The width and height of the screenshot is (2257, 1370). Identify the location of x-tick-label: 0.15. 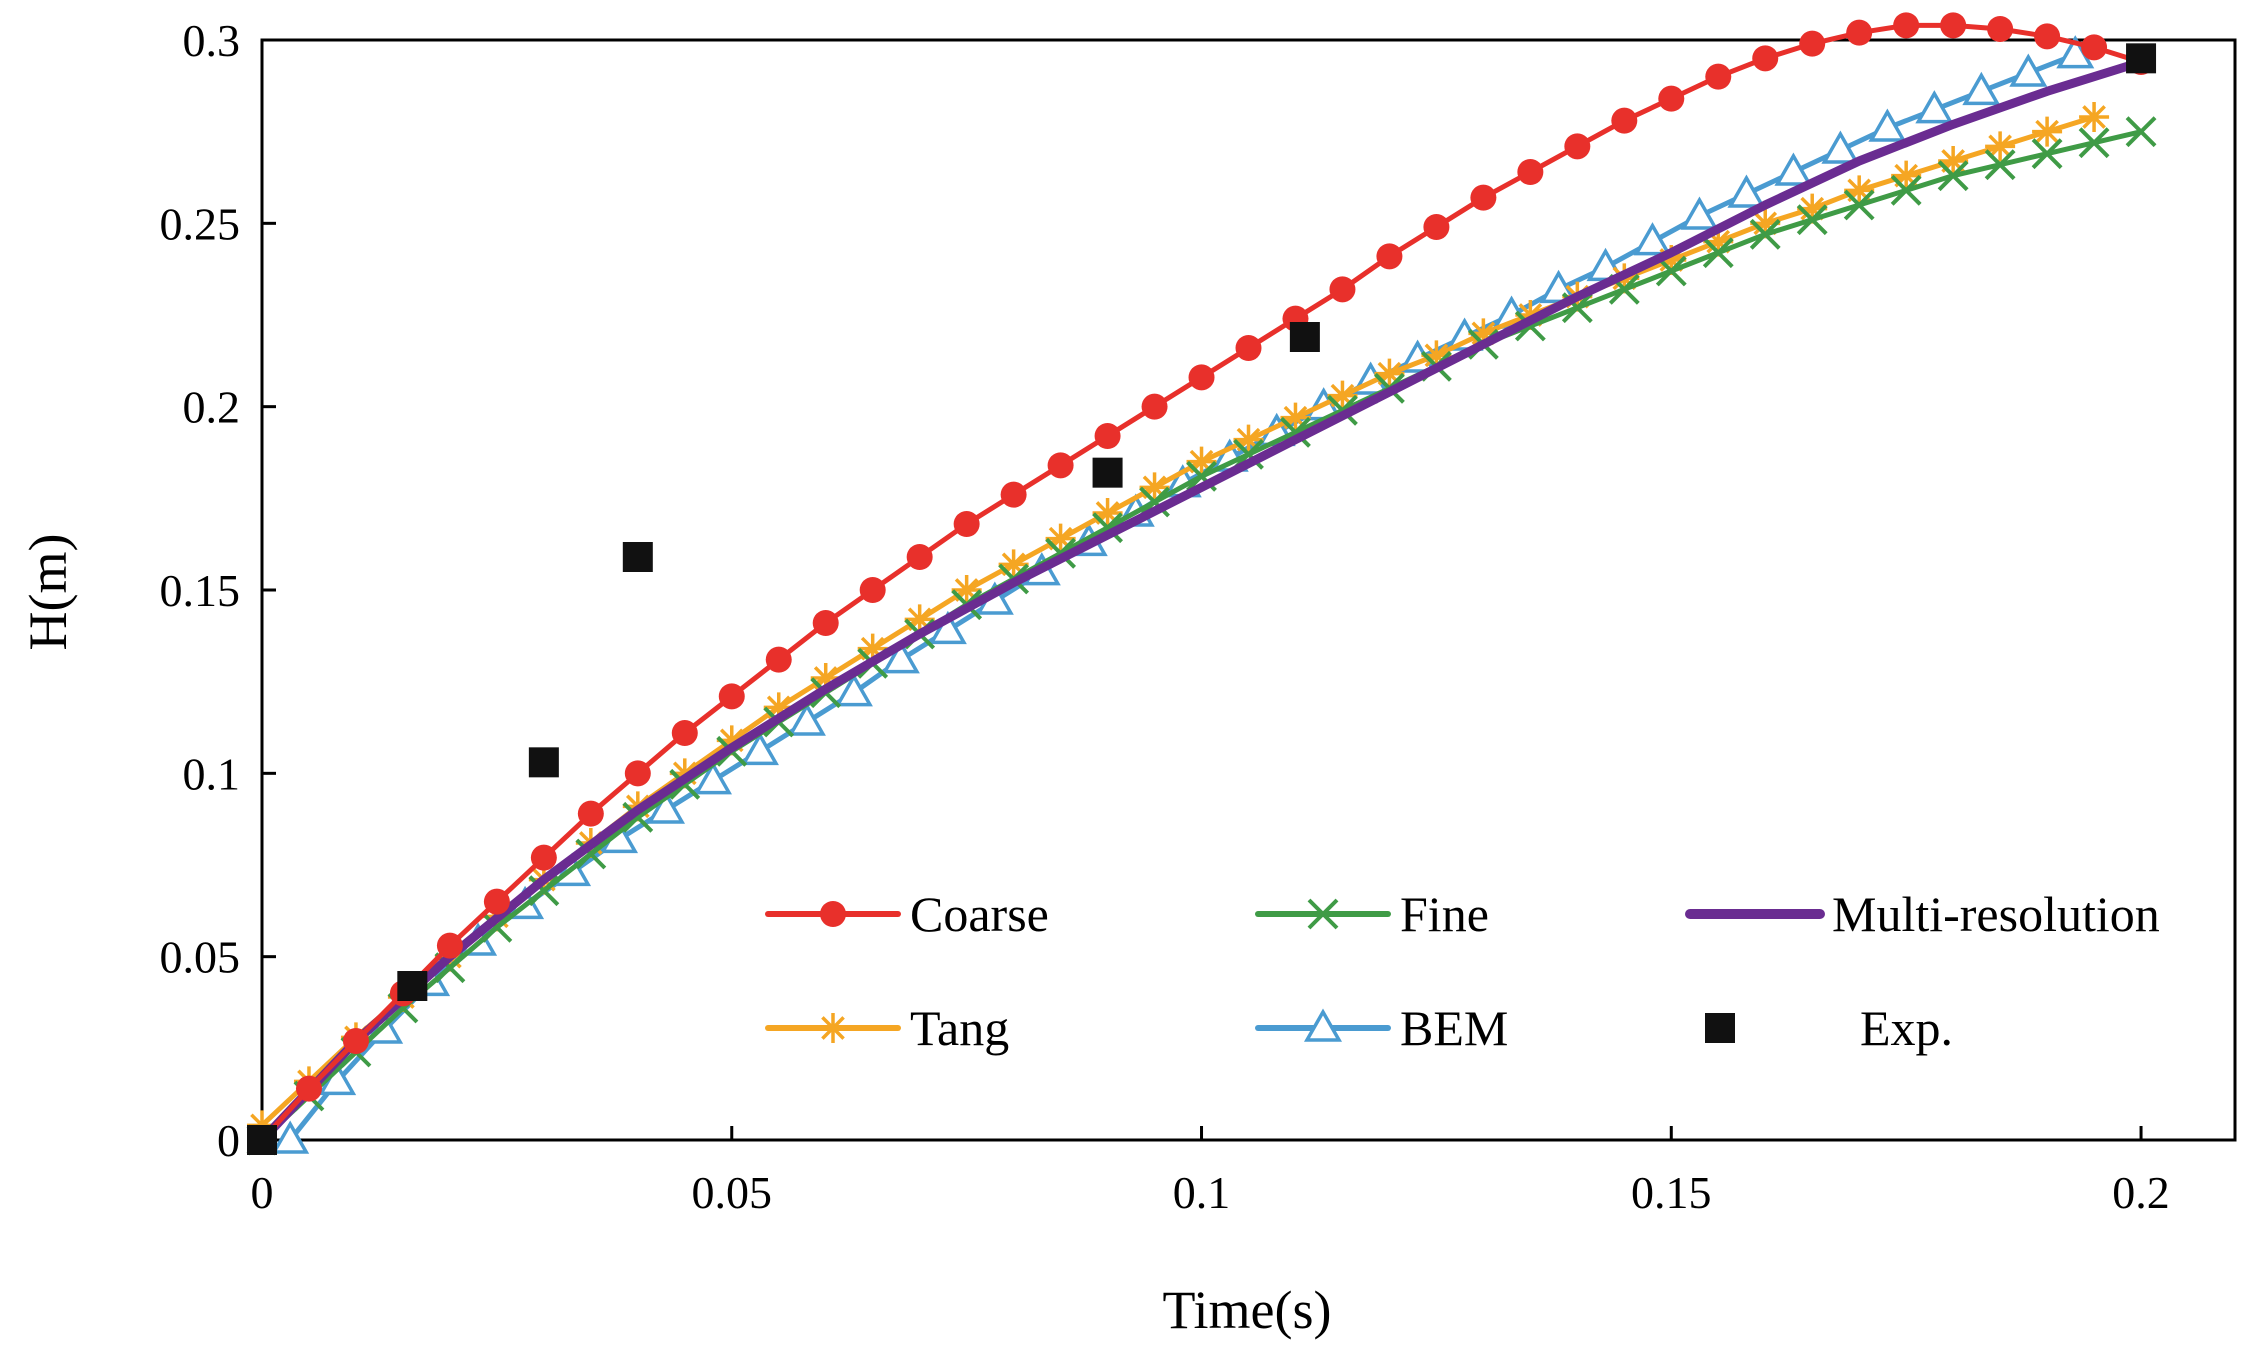
(1671, 1192).